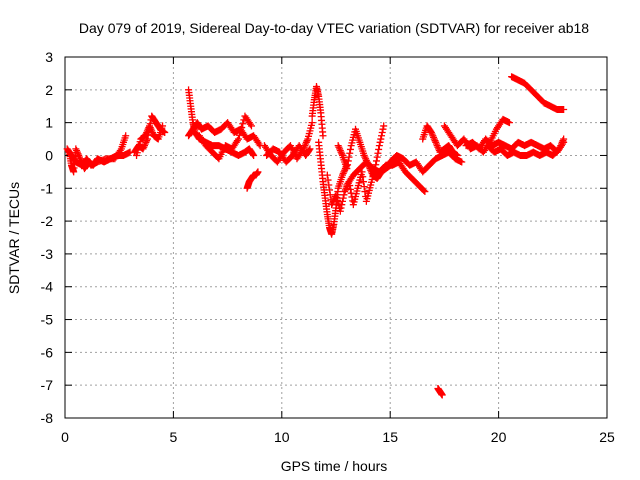 The height and width of the screenshot is (480, 640). Describe the element at coordinates (65, 437) in the screenshot. I see `x-tick-label: 0` at that location.